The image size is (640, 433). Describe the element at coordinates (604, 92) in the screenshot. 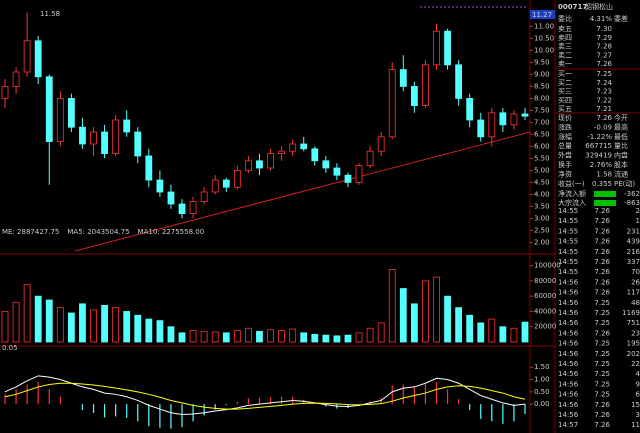

I see `bid-price: 7.23` at that location.